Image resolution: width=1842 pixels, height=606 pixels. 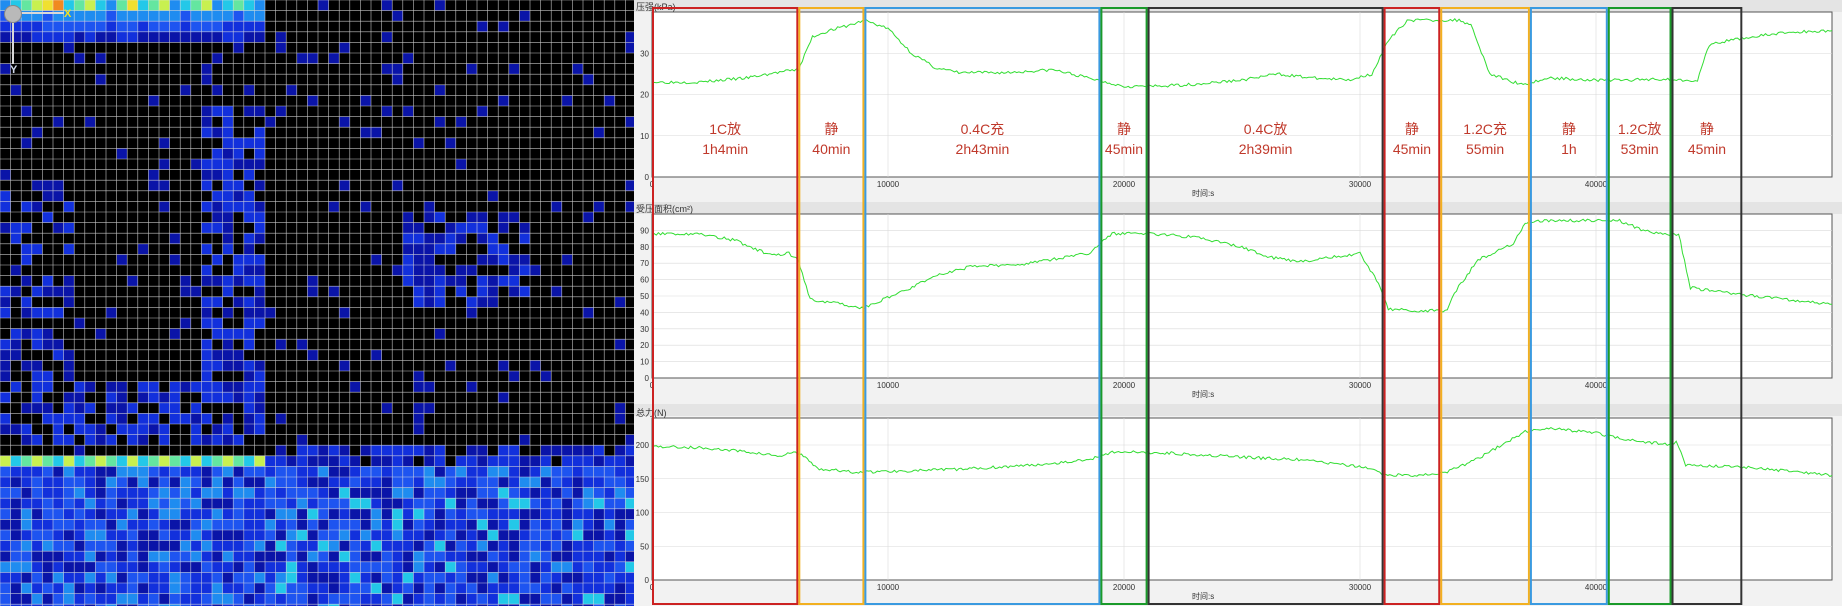 What do you see at coordinates (1124, 385) in the screenshot?
I see `x-tick-label: 20000` at bounding box center [1124, 385].